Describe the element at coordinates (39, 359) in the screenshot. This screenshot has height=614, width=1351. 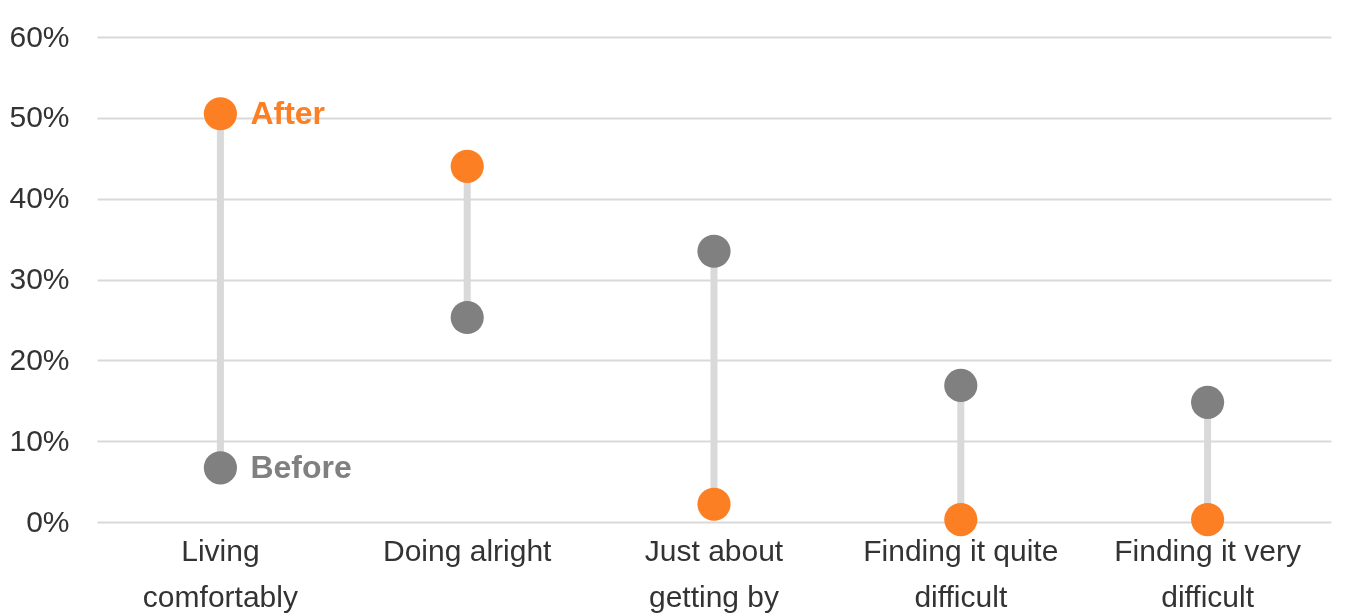
I see `y-tick-label: 20%` at that location.